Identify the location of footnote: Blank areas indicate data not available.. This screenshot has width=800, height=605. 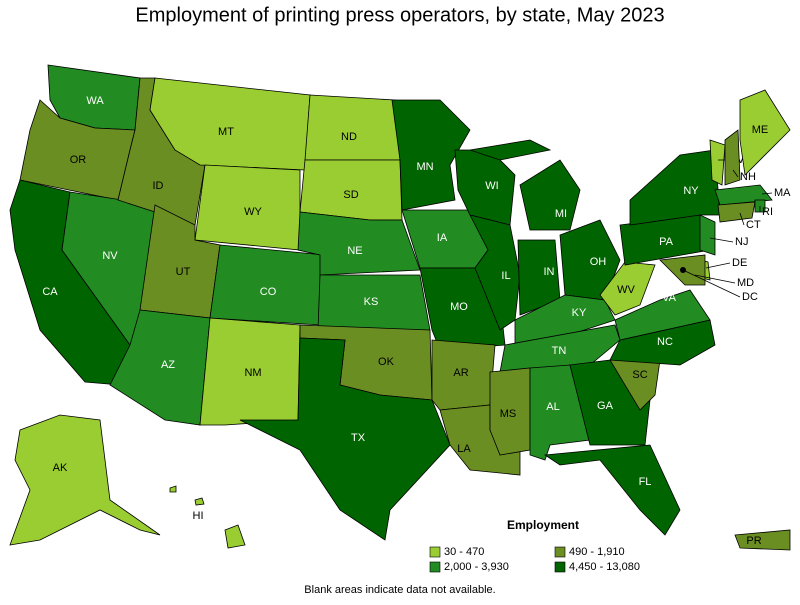
(399, 590).